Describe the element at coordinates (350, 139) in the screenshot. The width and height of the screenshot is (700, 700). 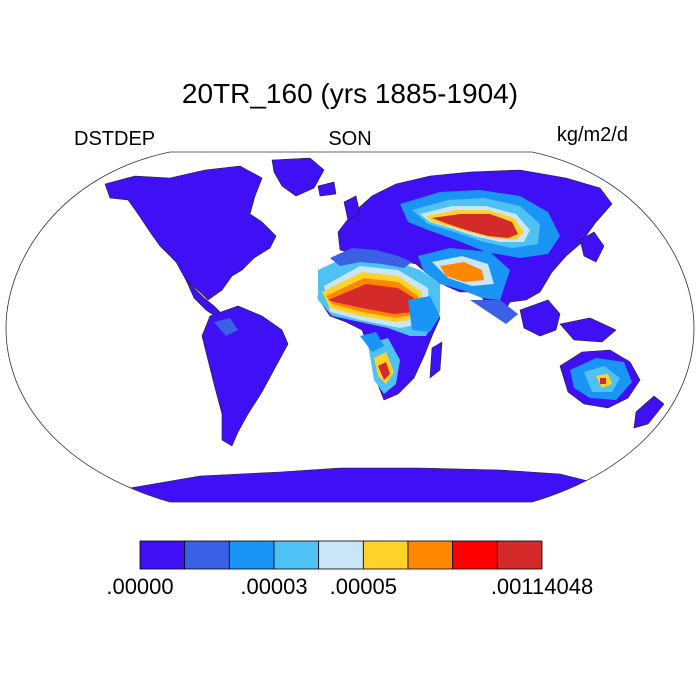
I see `season-label: SON` at that location.